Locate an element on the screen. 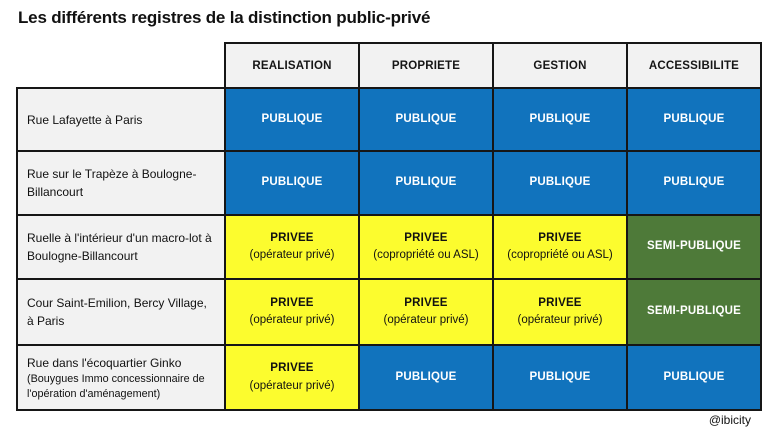 This screenshot has width=768, height=434. cell-r3-accessibilite: SEMI-PUBLIQUE is located at coordinates (694, 247).